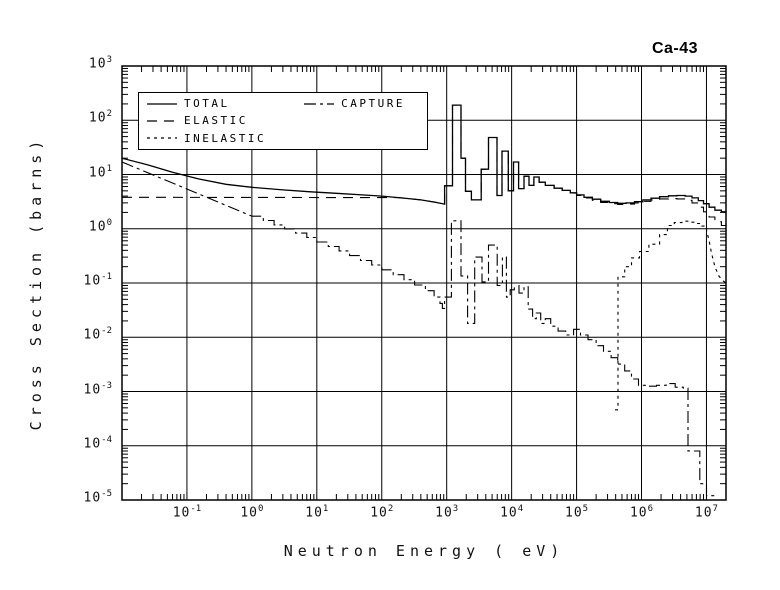 The height and width of the screenshot is (590, 780). Describe the element at coordinates (317, 512) in the screenshot. I see `x-tick-label-1e1: 101` at that location.